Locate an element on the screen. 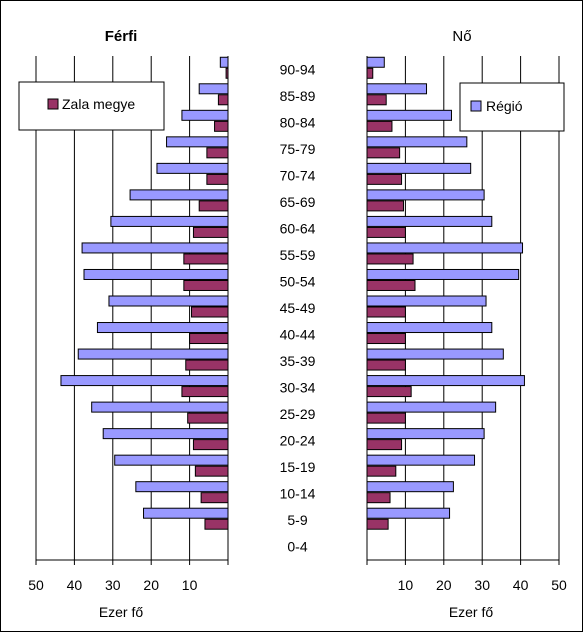  age-group-label: 70-74 is located at coordinates (298, 175).